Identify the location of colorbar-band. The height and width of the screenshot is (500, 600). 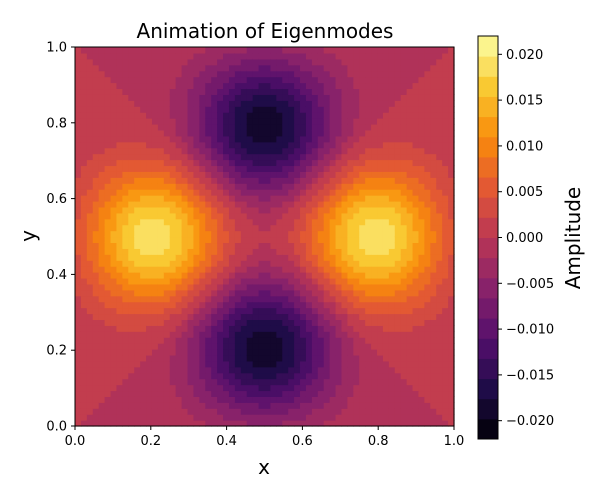
(488, 187).